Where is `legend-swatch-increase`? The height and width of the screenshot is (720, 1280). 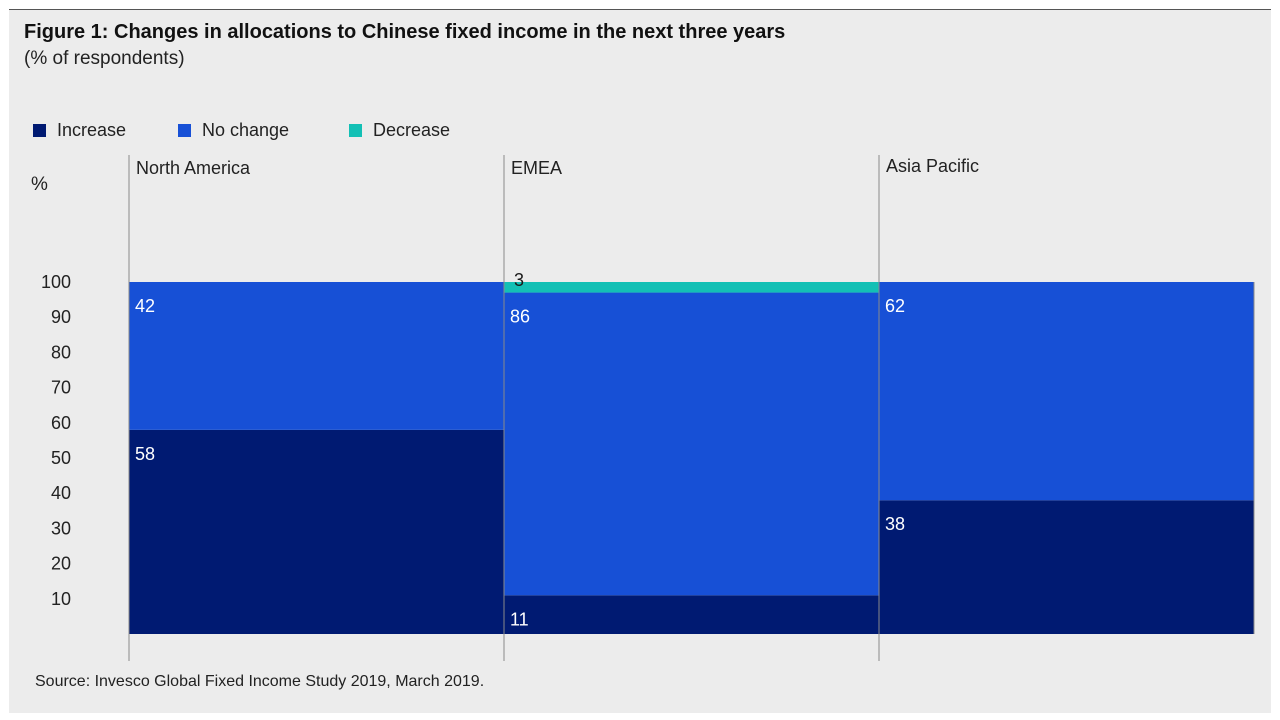
legend-swatch-increase is located at coordinates (39, 130).